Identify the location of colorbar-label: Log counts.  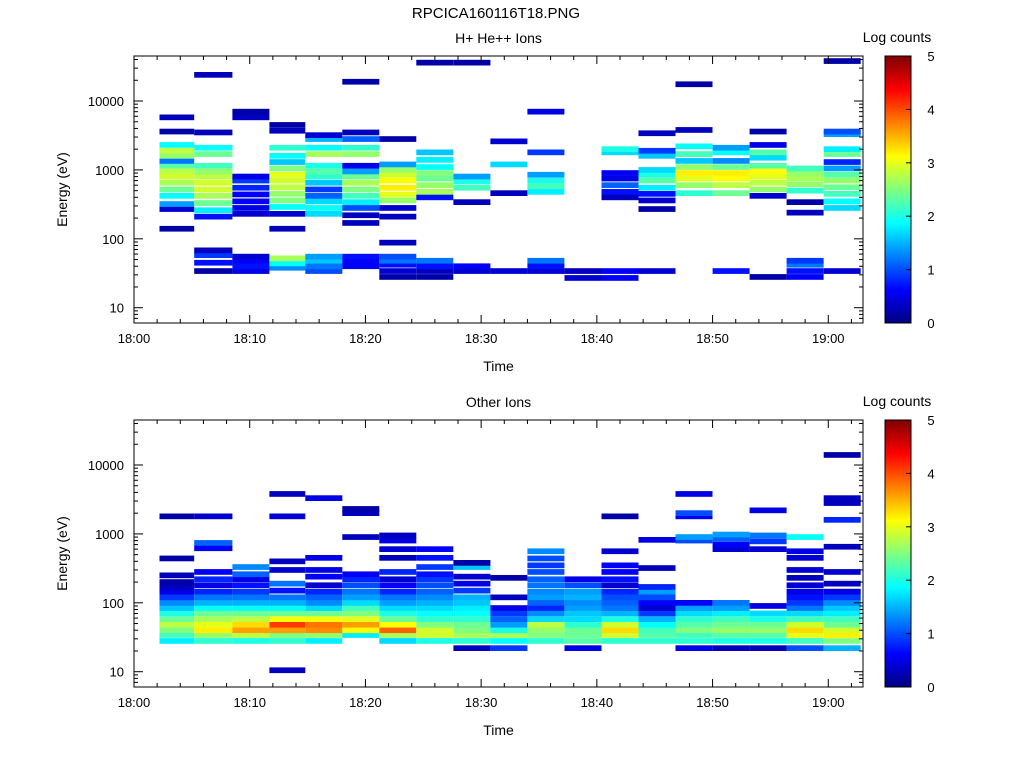
(897, 401).